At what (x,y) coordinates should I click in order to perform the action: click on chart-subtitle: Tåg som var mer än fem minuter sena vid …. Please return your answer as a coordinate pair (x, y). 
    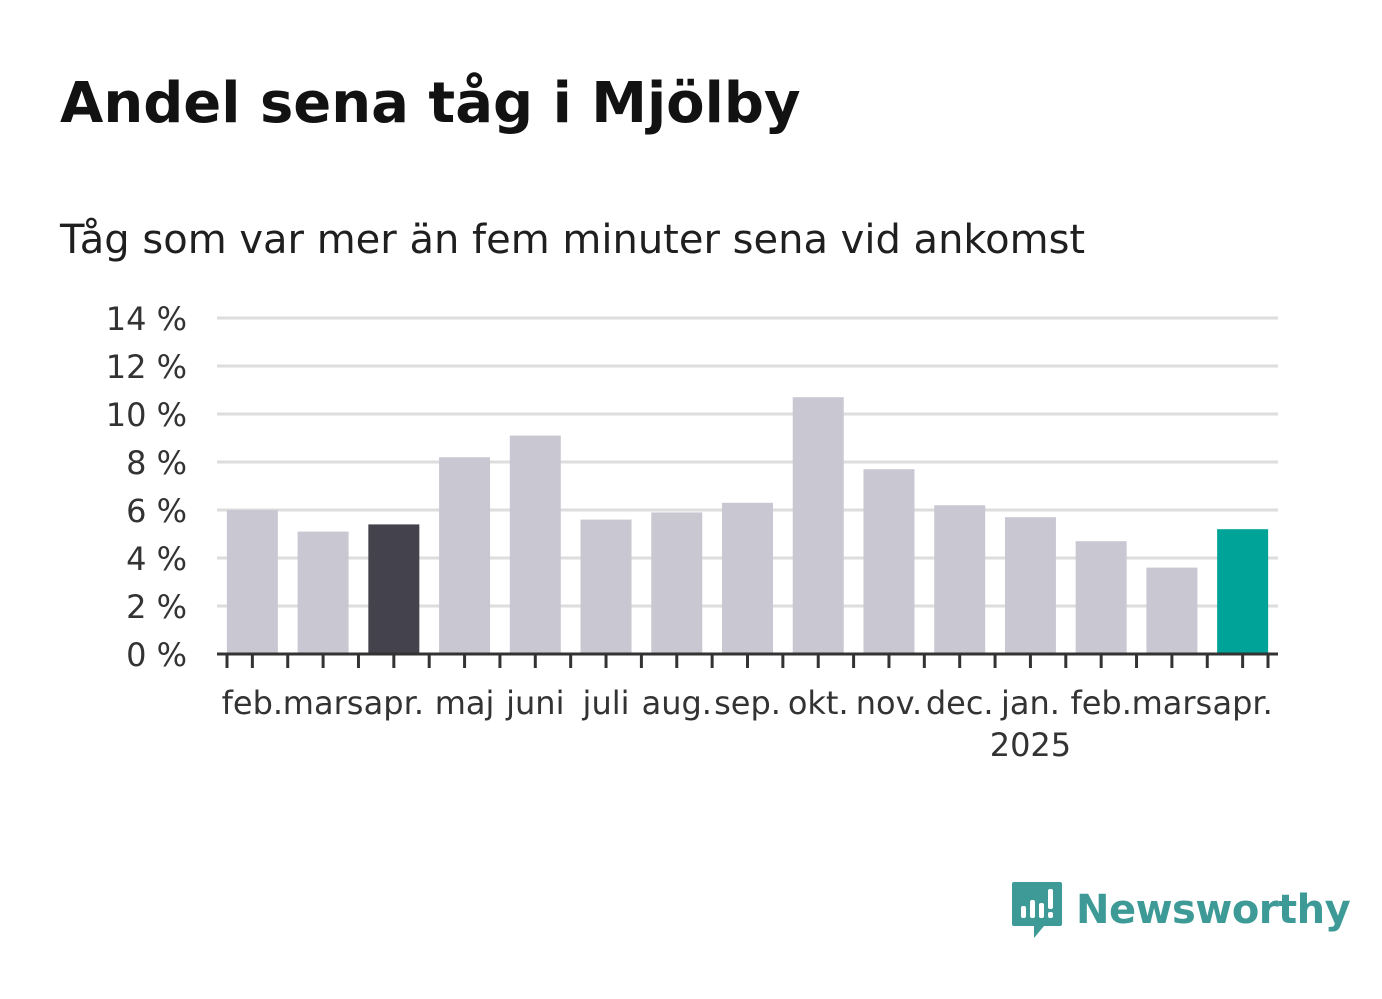
    Looking at the image, I should click on (573, 240).